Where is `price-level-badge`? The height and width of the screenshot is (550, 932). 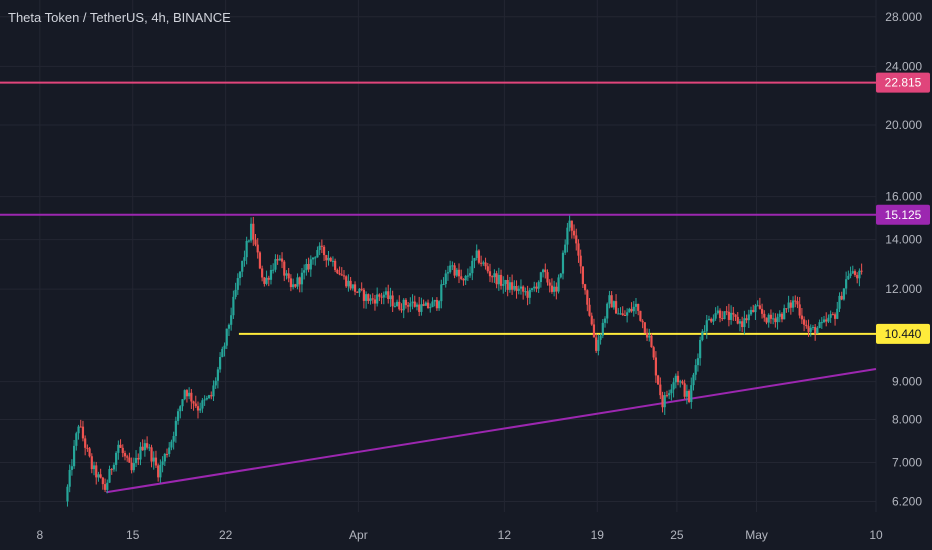
price-level-badge is located at coordinates (903, 333).